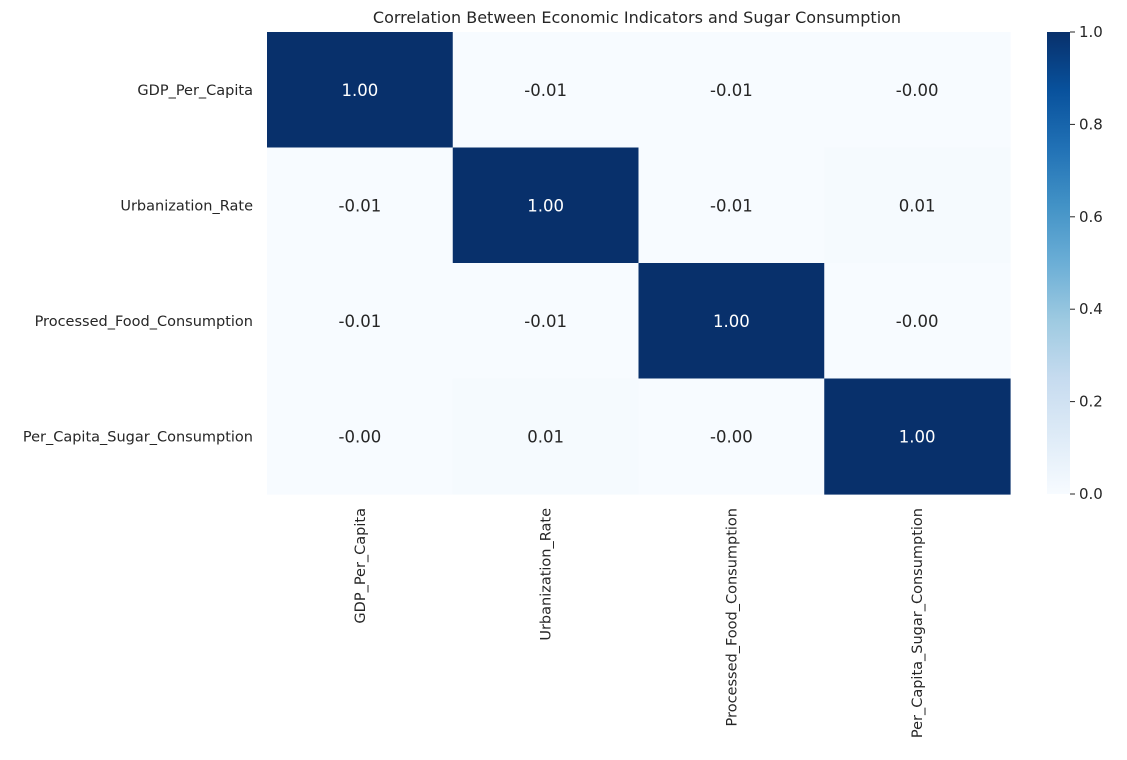 Image resolution: width=1127 pixels, height=760 pixels. What do you see at coordinates (186, 206) in the screenshot?
I see `row-tick-label: Urbanization_Rate` at bounding box center [186, 206].